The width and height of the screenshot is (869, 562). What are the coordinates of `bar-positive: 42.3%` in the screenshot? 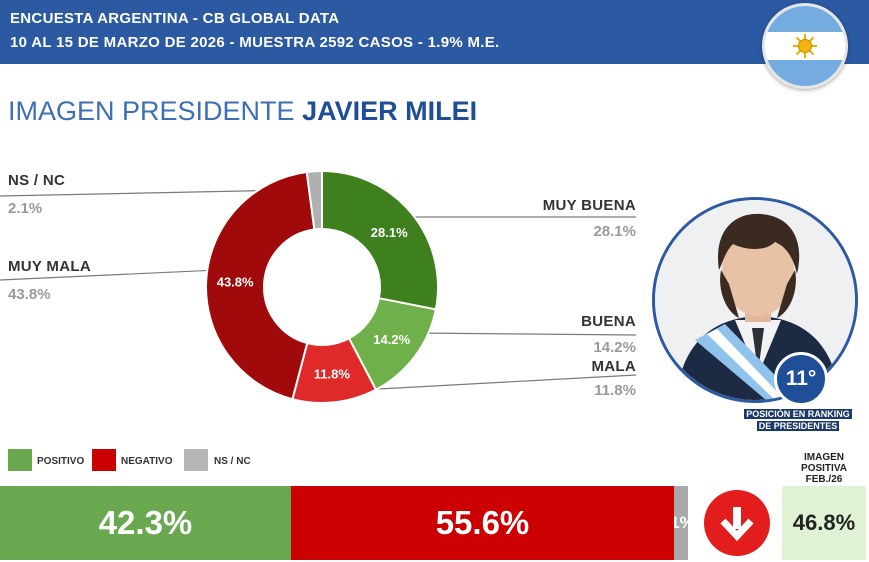 It's located at (145, 523).